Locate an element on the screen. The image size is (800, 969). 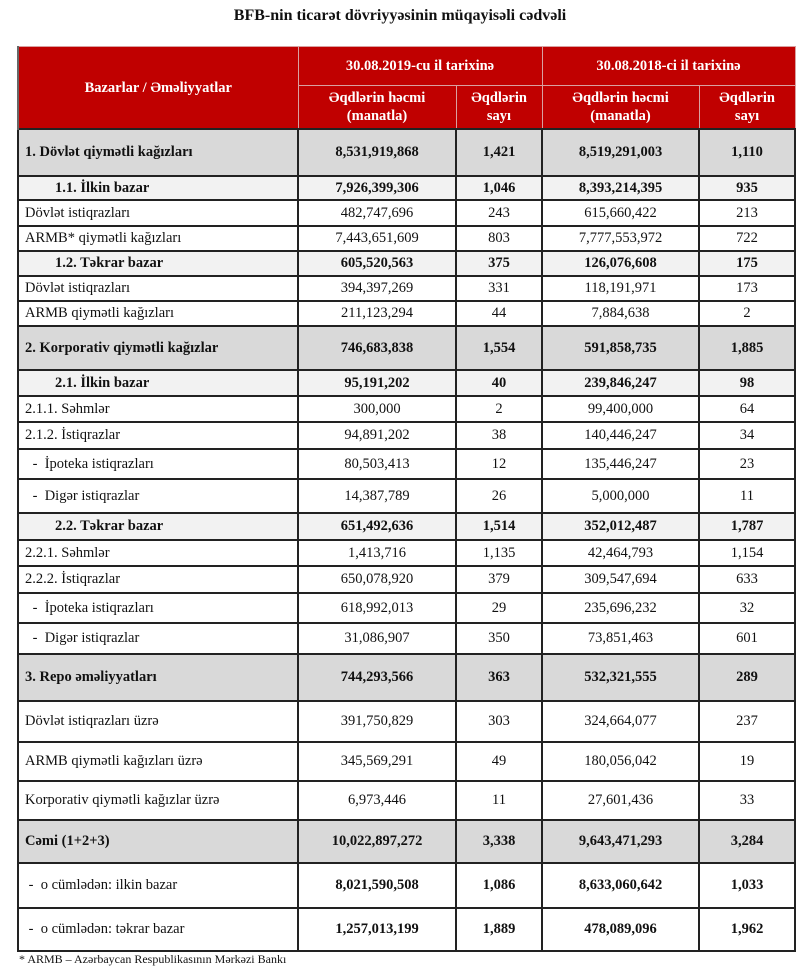
volume-2018: 478,089,096 is located at coordinates (620, 929).